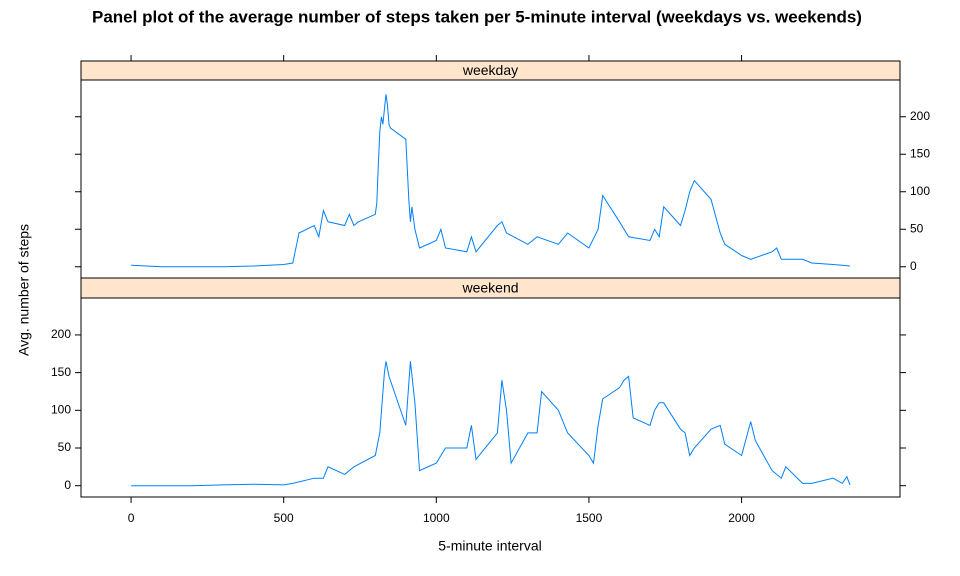 This screenshot has width=960, height=576. I want to click on x-tick-label: 1500, so click(589, 518).